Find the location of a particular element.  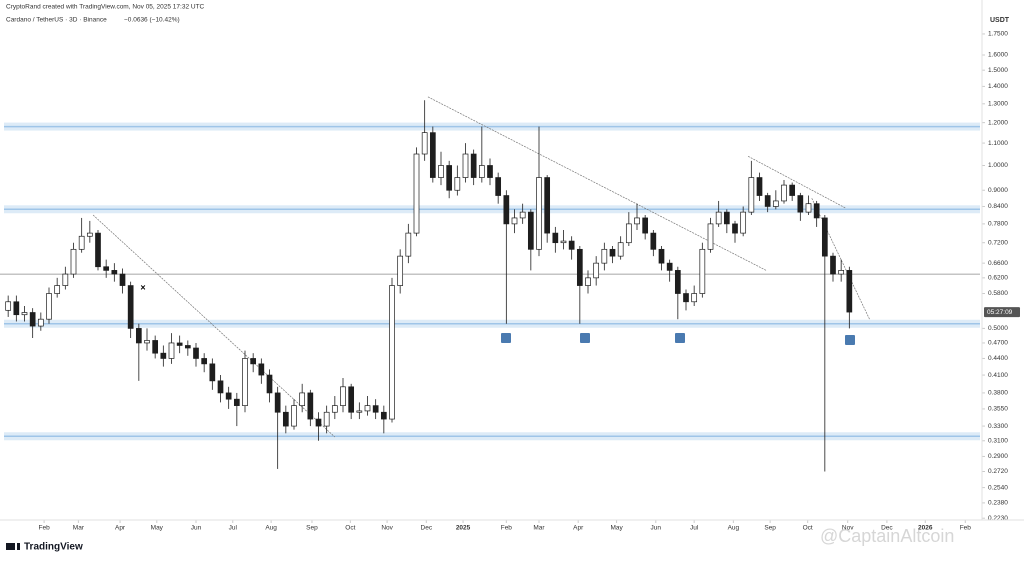

y-tick-label: 0.6200 is located at coordinates (998, 278).